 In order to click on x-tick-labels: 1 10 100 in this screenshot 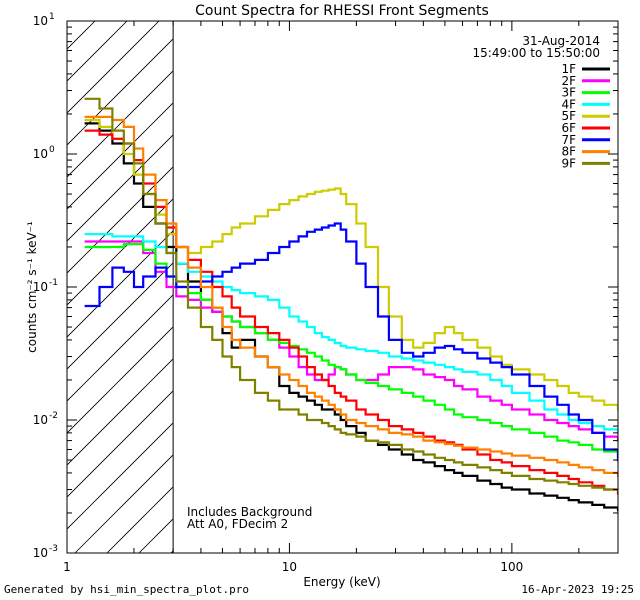, I will do `click(293, 567)`.